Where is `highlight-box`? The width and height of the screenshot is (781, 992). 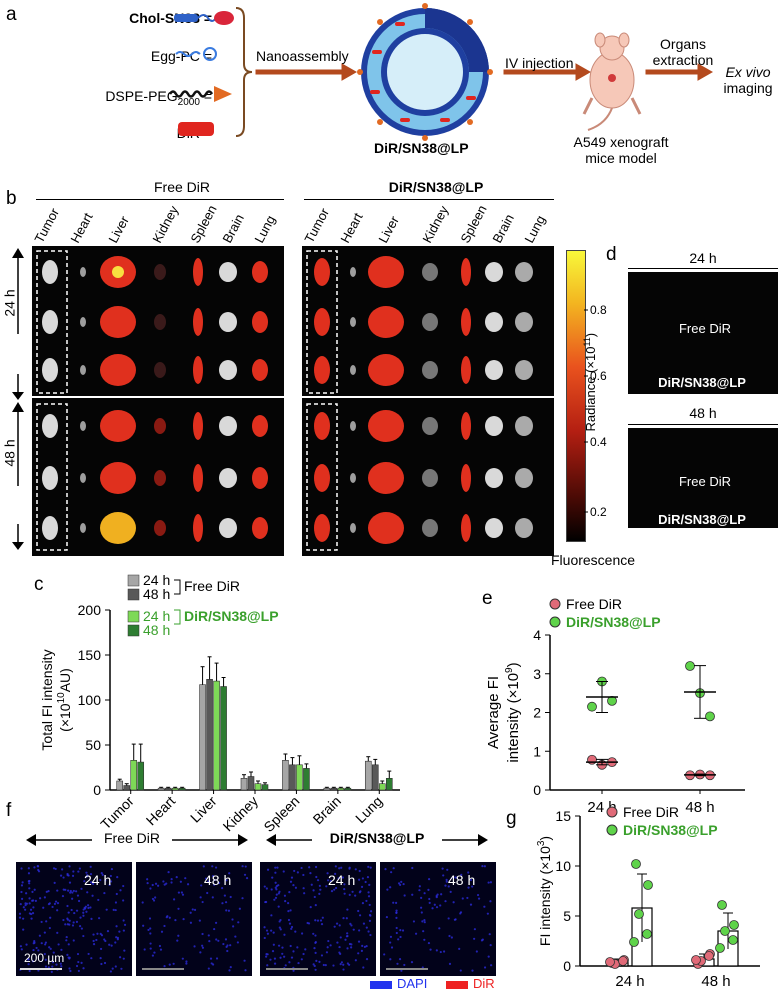
highlight-box is located at coordinates (52, 477).